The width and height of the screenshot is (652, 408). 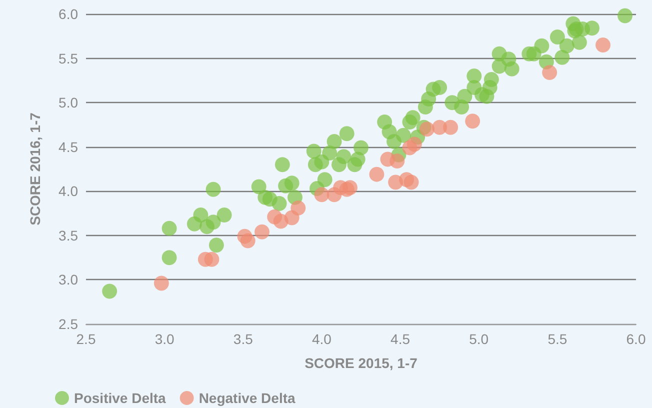 What do you see at coordinates (322, 339) in the screenshot?
I see `x-tick-label: 4.0` at bounding box center [322, 339].